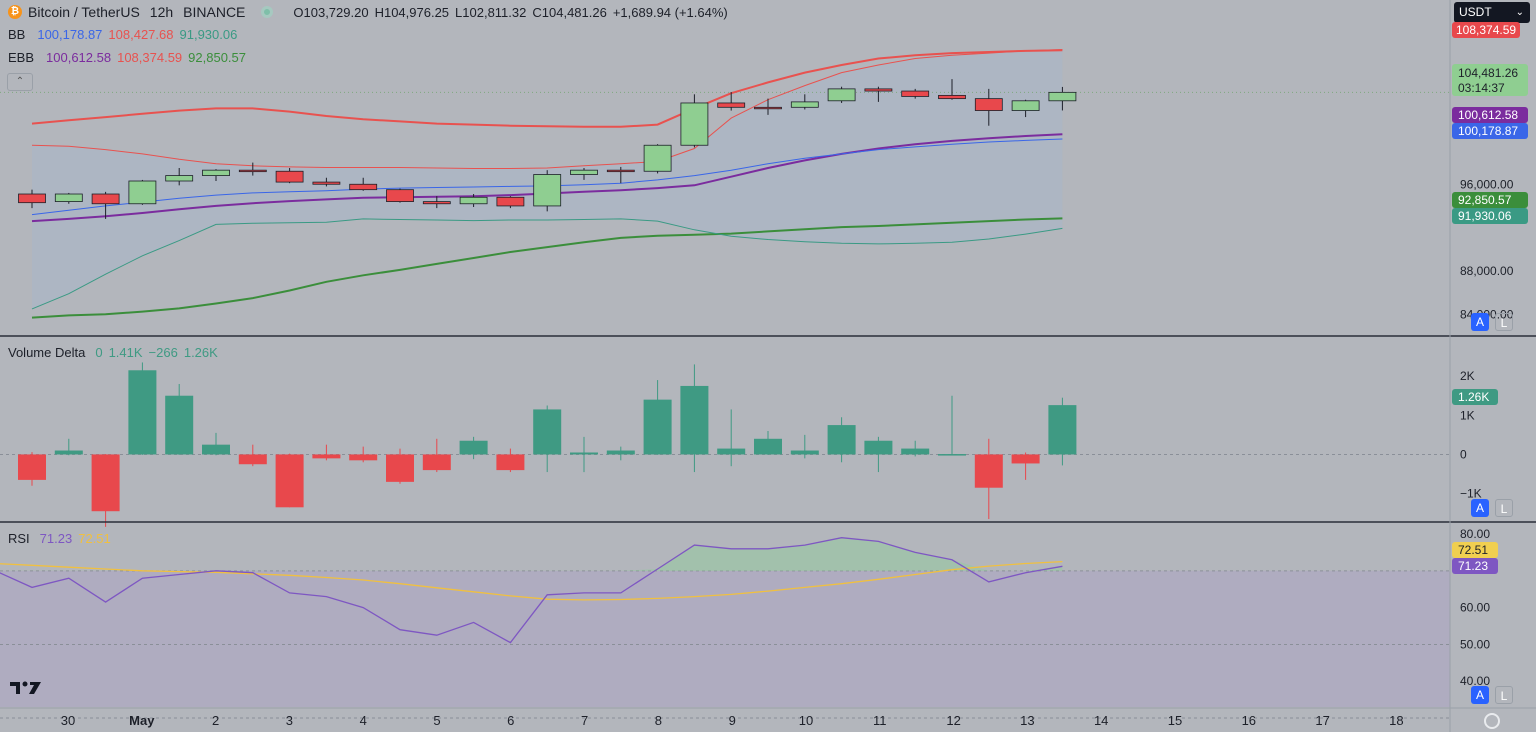 Image resolution: width=1536 pixels, height=732 pixels. I want to click on currency-dropdown: USDT ⌄, so click(1492, 12).